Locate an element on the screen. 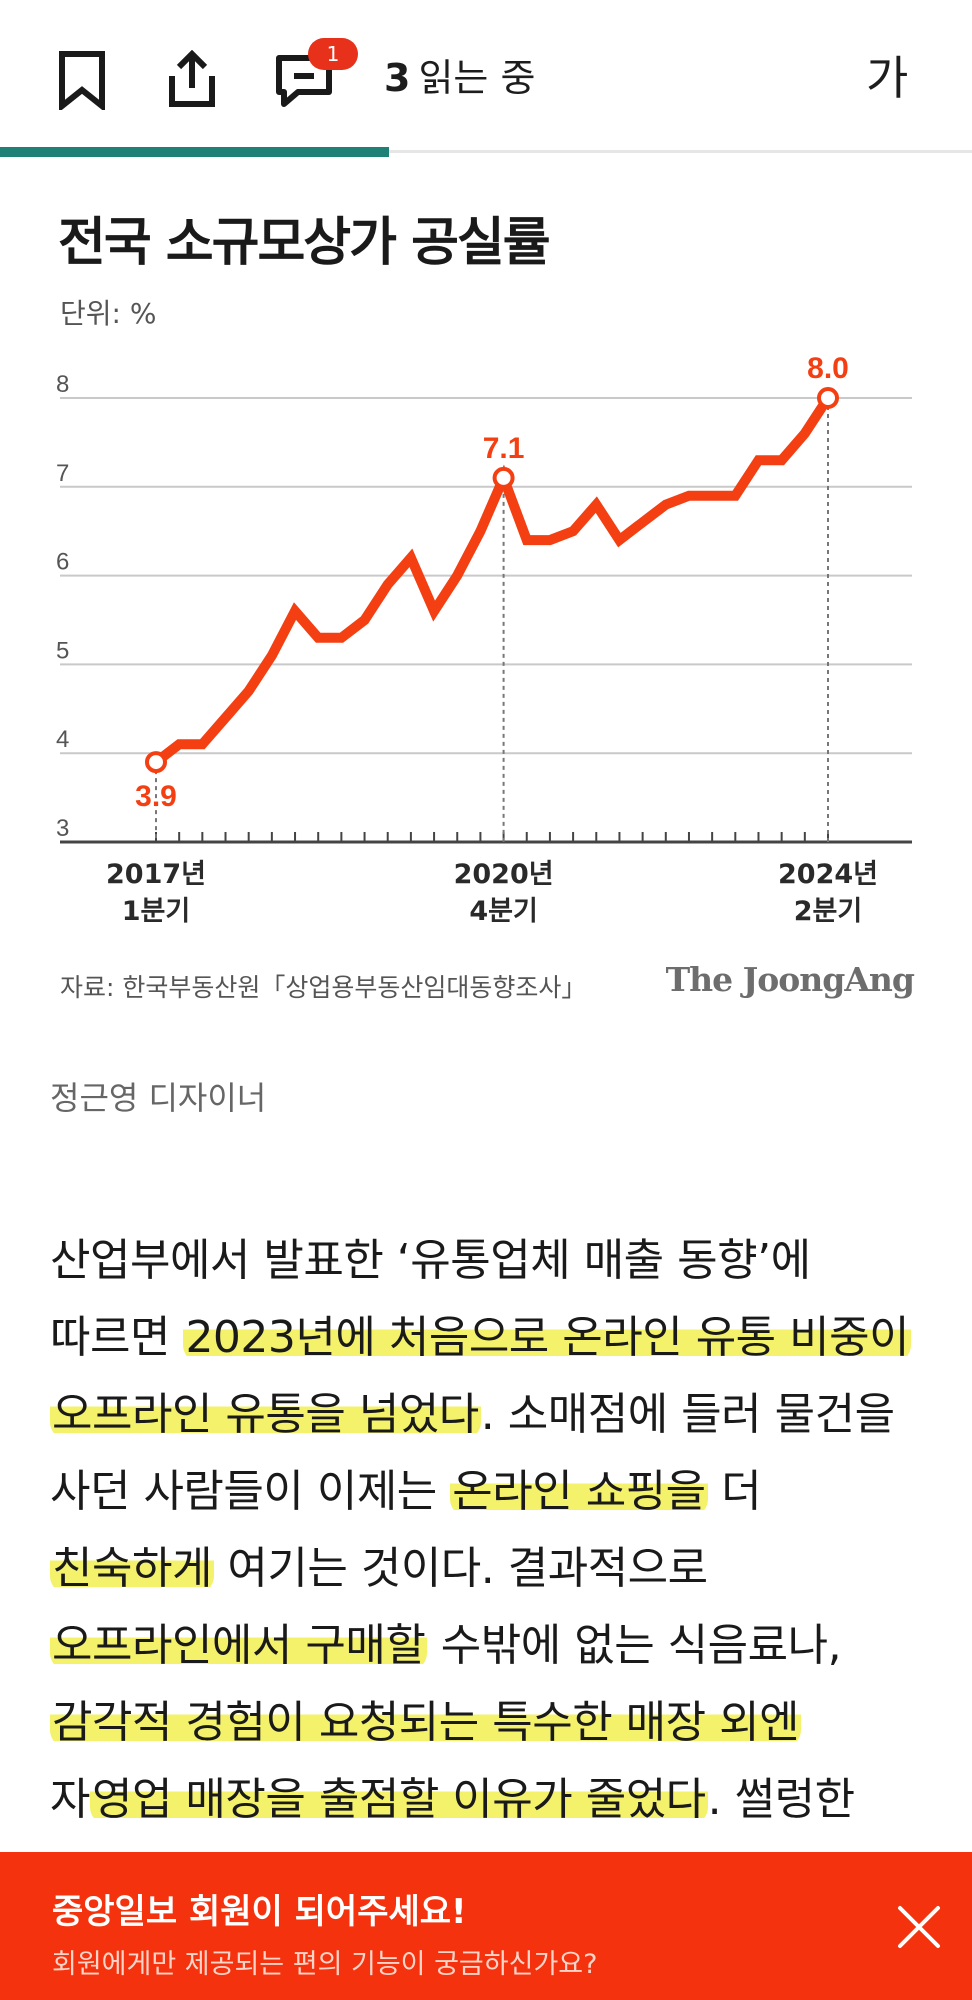  x-tick-label: 2024년 is located at coordinates (828, 874).